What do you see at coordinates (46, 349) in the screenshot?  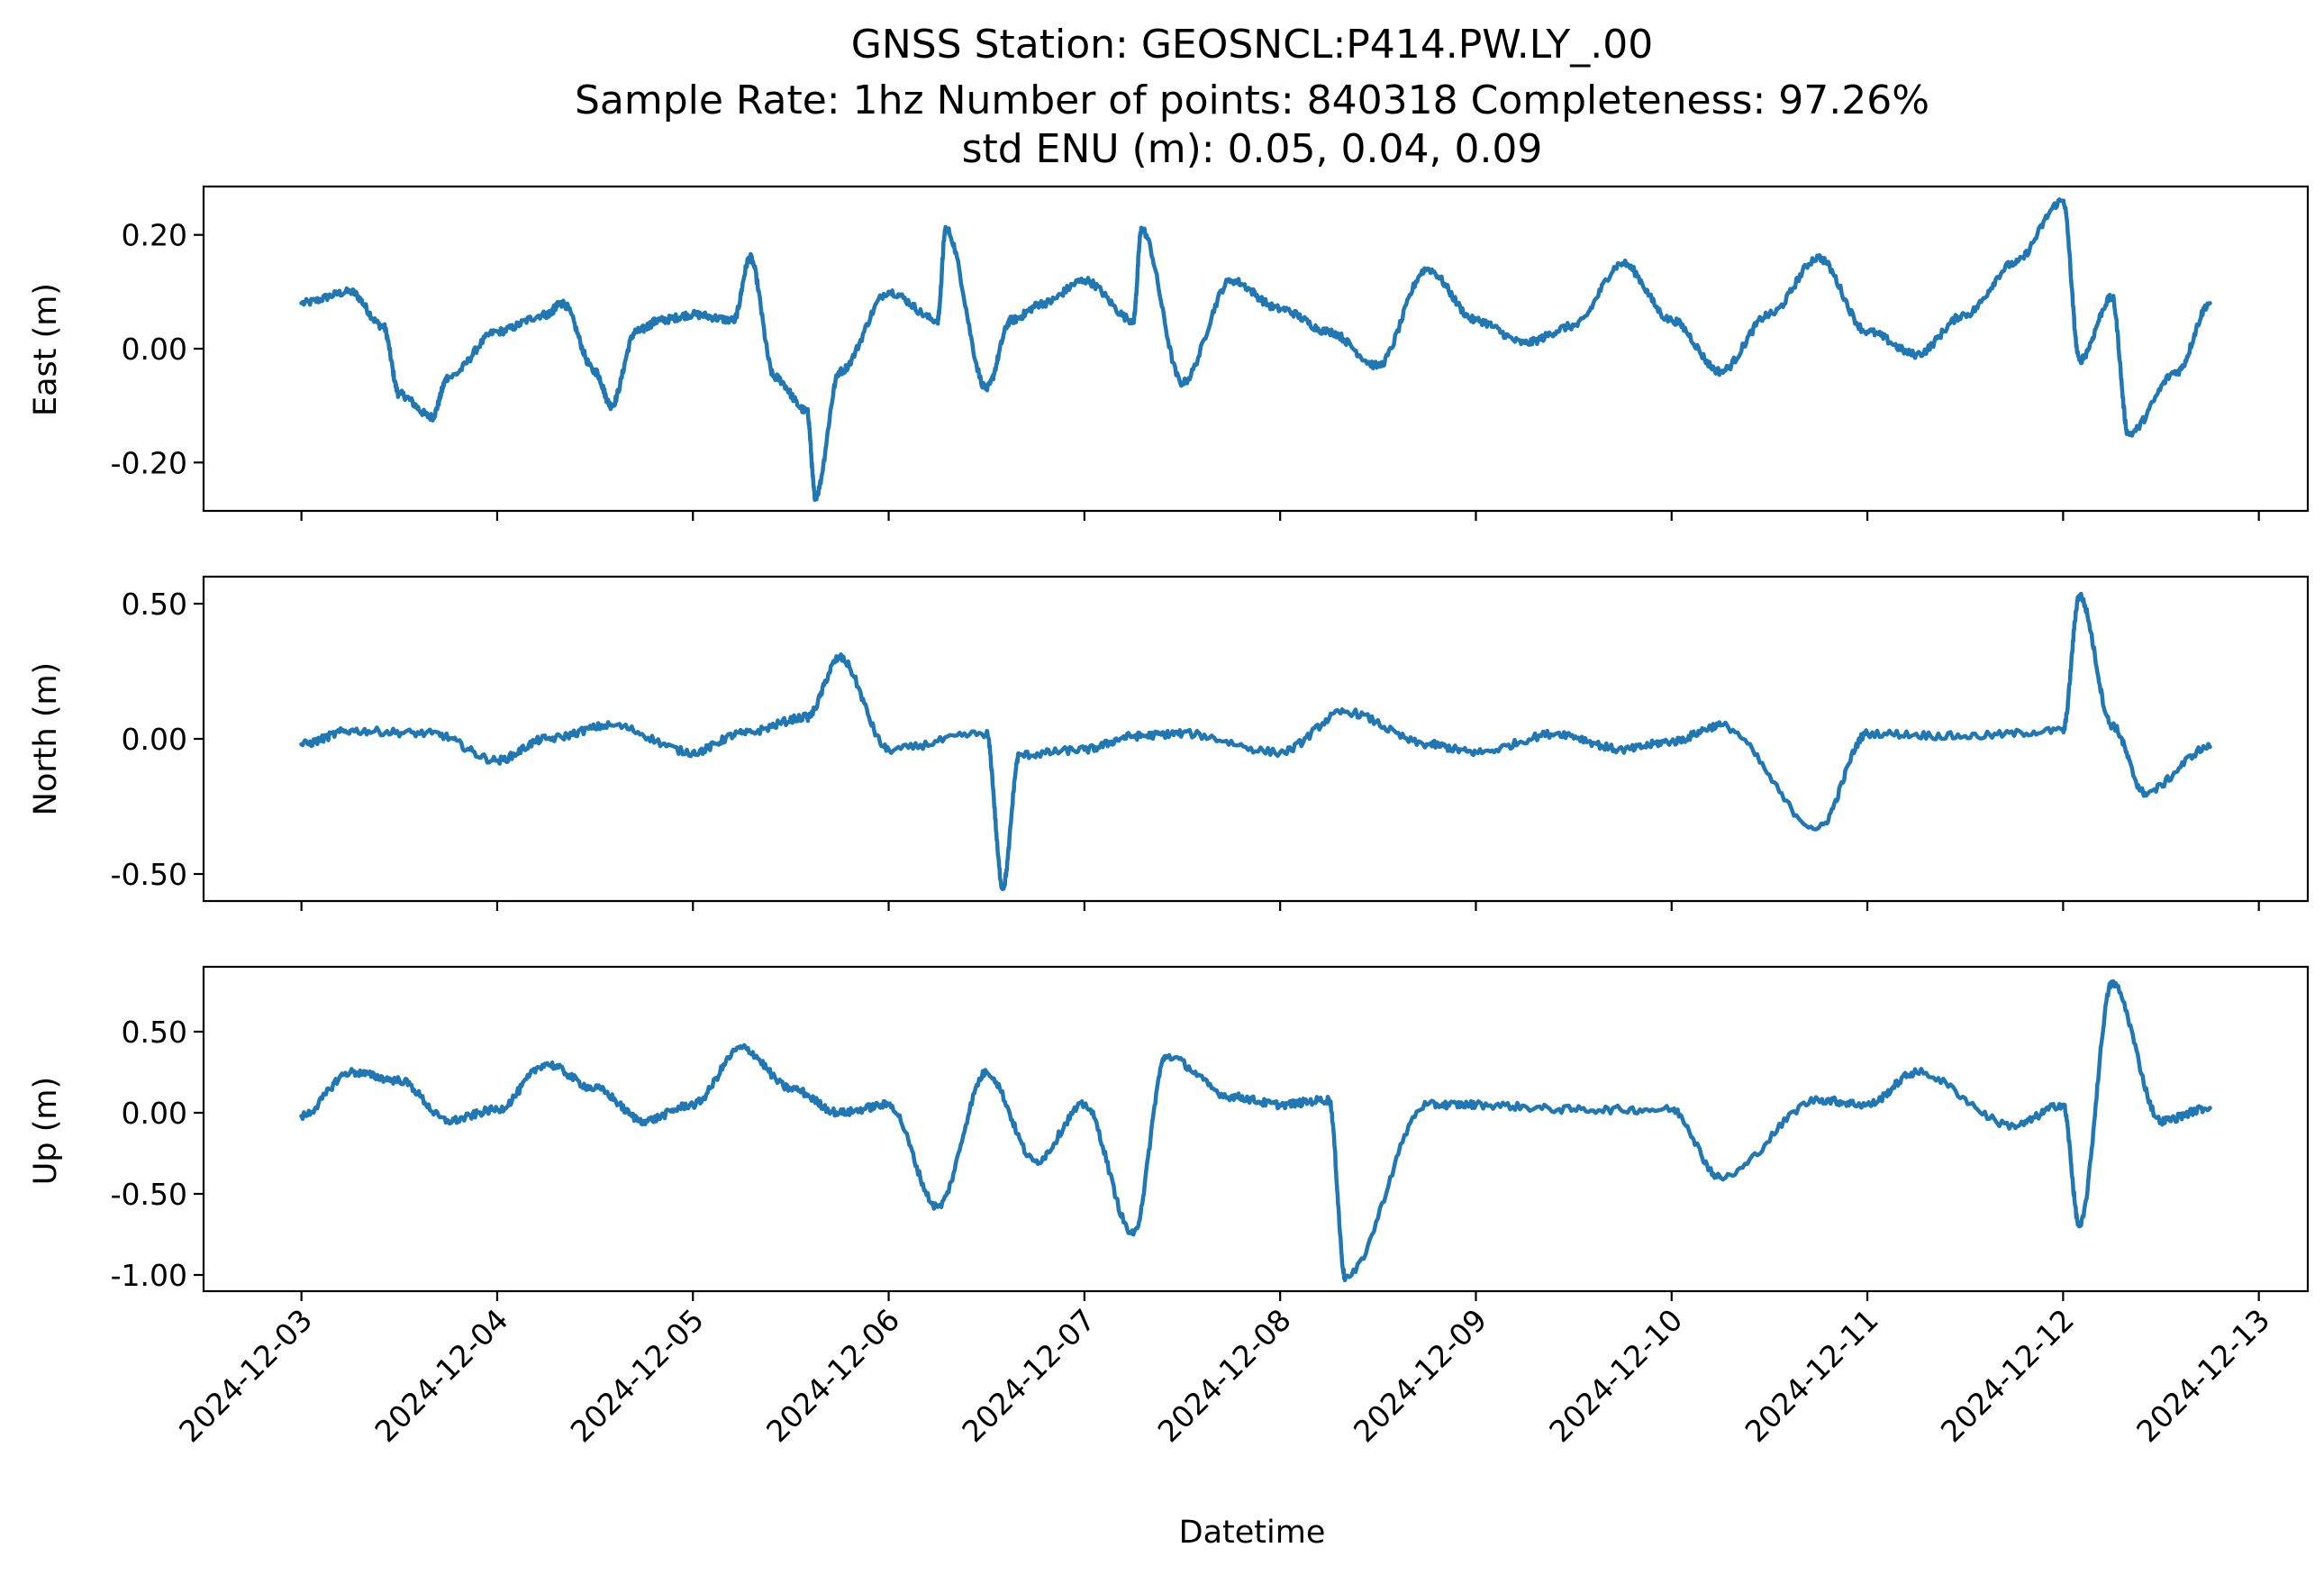 I see `east-ylabel: East (m)` at bounding box center [46, 349].